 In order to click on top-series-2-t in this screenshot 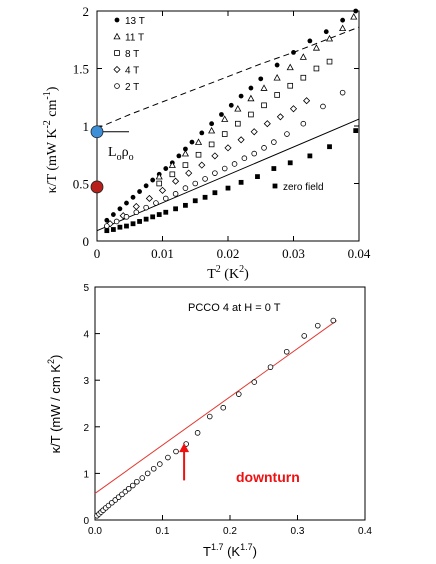, I will do `click(225, 159)`.